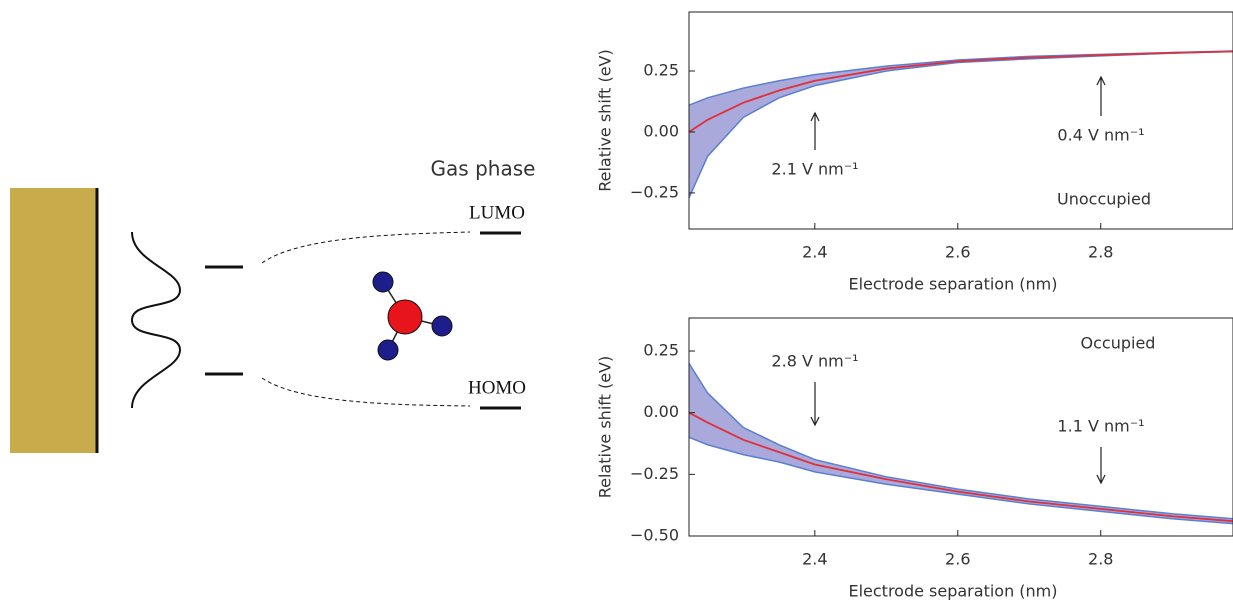  I want to click on annotation: 0.4 V nm⁻¹, so click(1100, 135).